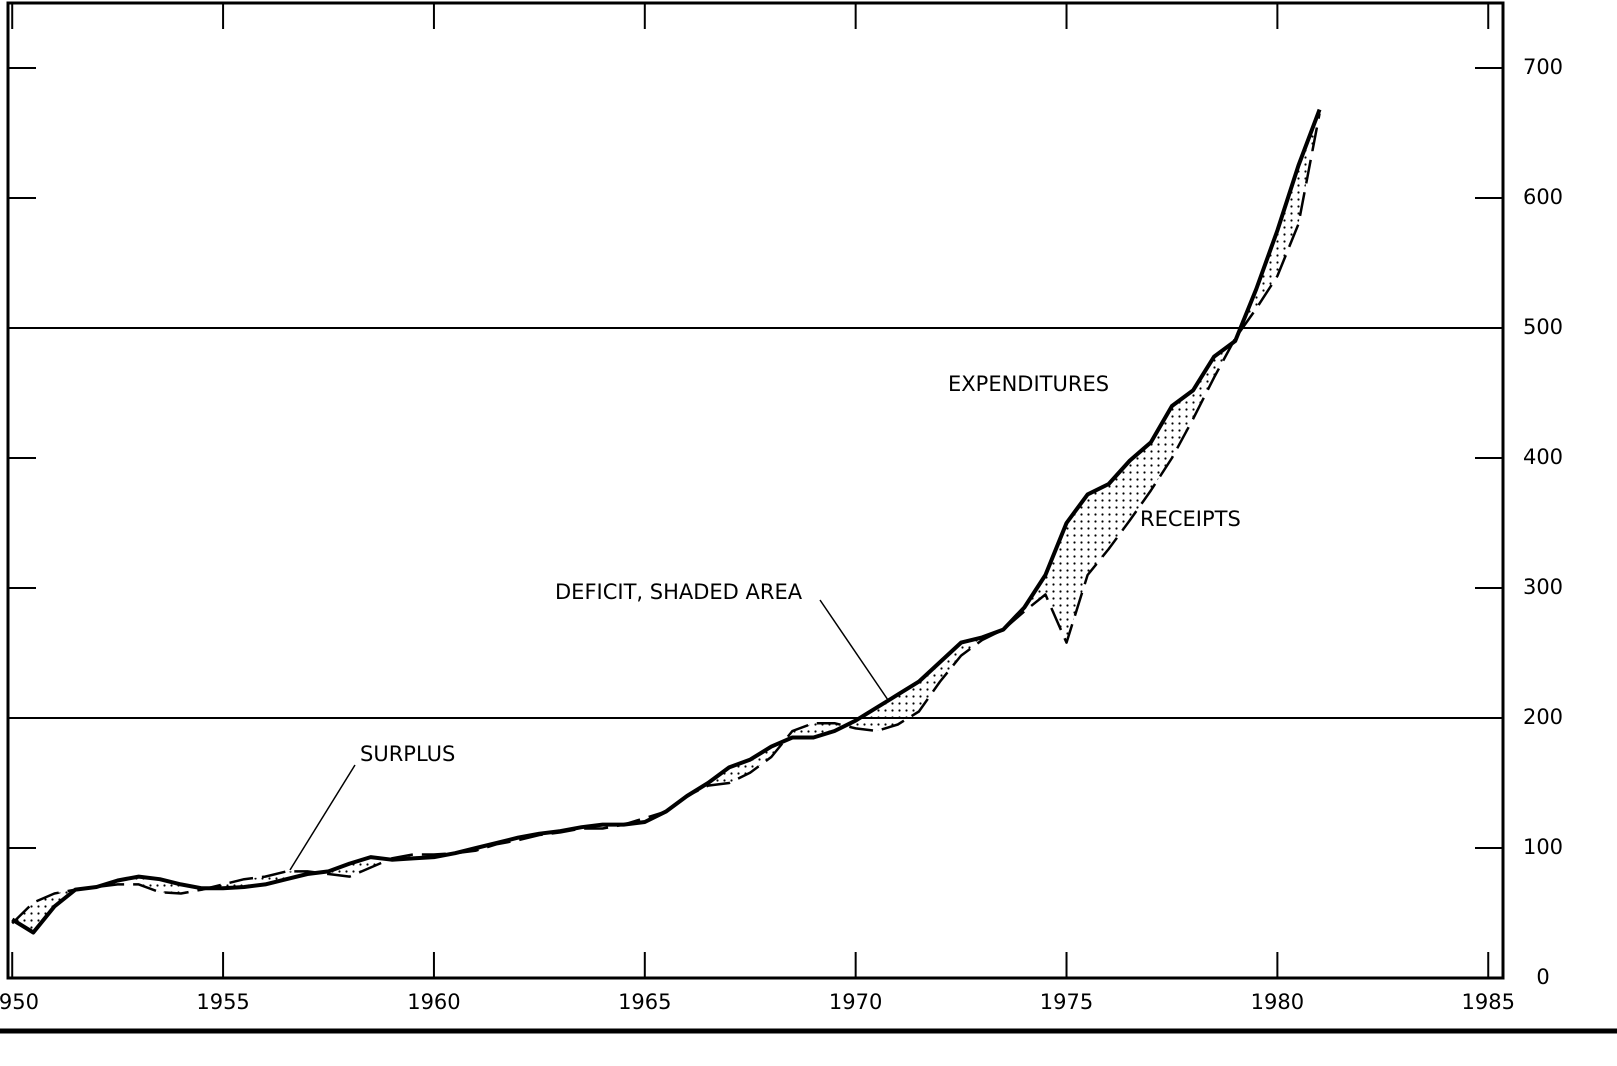  I want to click on y-tick-label: 600, so click(1543, 197).